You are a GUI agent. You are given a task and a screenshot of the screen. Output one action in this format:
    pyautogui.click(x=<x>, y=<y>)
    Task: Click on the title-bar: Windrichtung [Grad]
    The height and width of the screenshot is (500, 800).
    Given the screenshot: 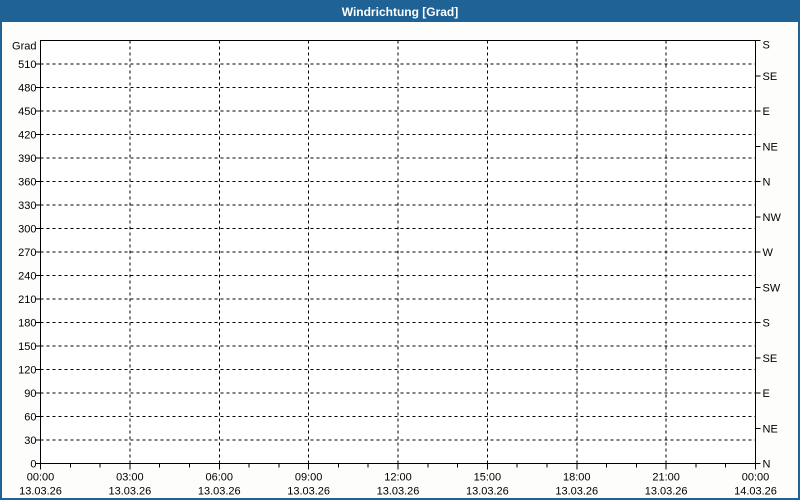 What is the action you would take?
    pyautogui.click(x=400, y=12)
    